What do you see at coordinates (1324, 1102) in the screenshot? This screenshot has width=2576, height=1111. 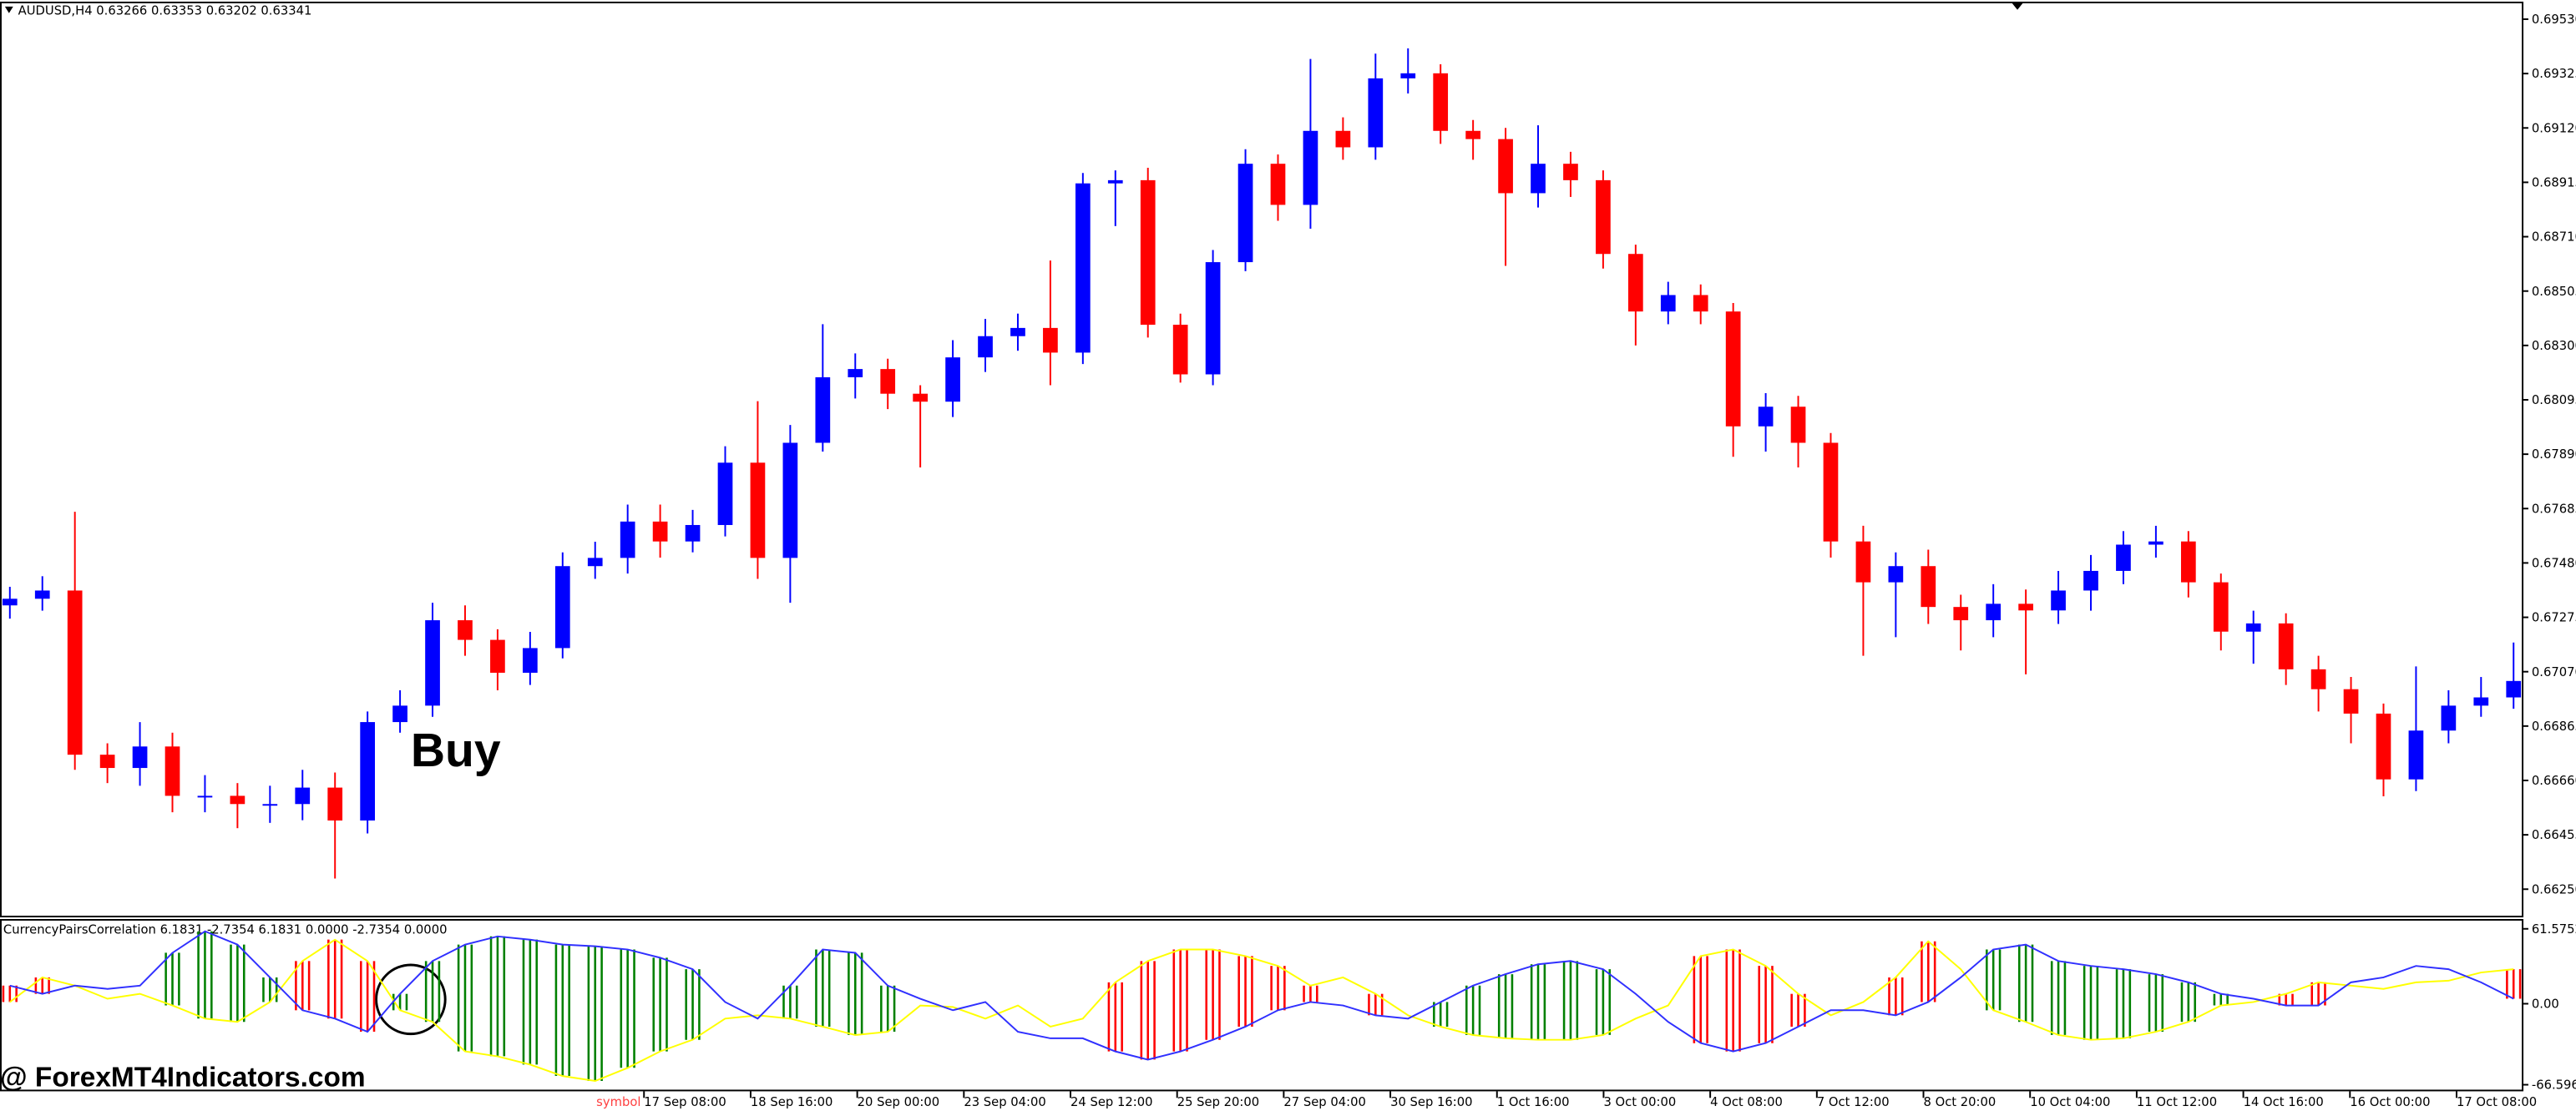 I see `x-tick-label: 27 Sep 04:00` at bounding box center [1324, 1102].